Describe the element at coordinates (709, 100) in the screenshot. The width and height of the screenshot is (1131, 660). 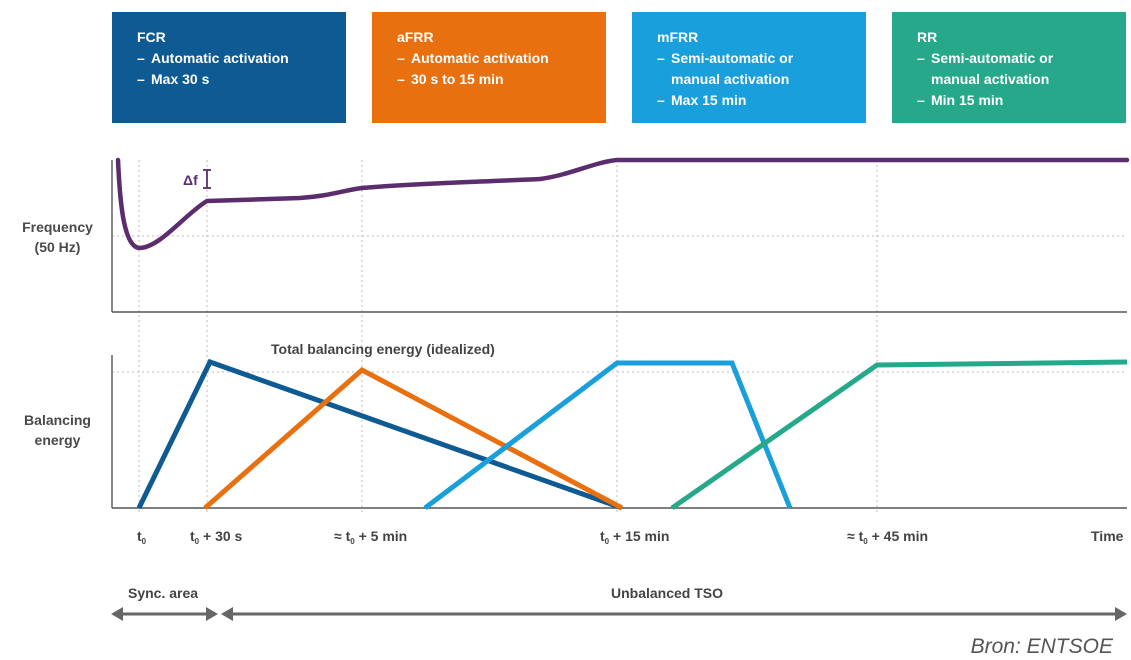
I see `mfrr-line-2: Max 15 min` at that location.